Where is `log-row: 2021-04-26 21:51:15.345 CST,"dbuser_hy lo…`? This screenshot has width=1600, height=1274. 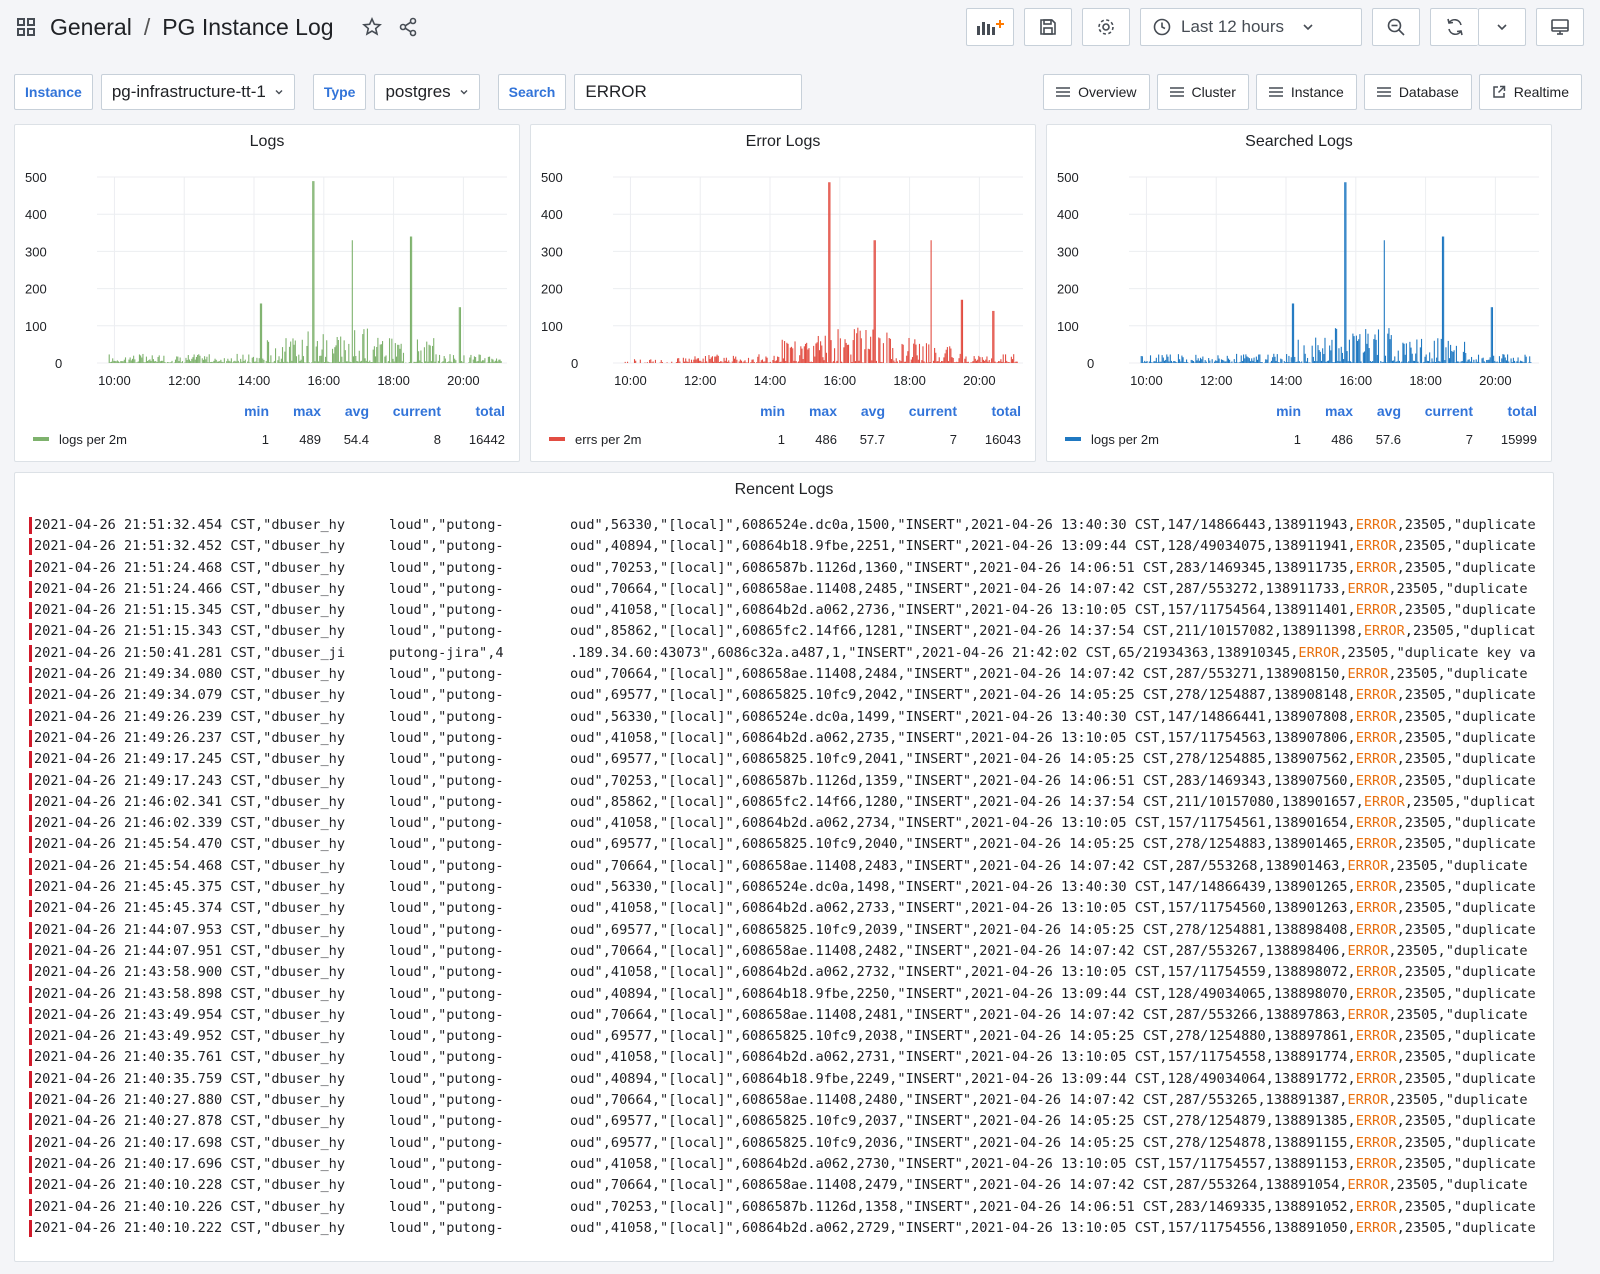 log-row: 2021-04-26 21:51:15.345 CST,"dbuser_hy lo… is located at coordinates (791, 610).